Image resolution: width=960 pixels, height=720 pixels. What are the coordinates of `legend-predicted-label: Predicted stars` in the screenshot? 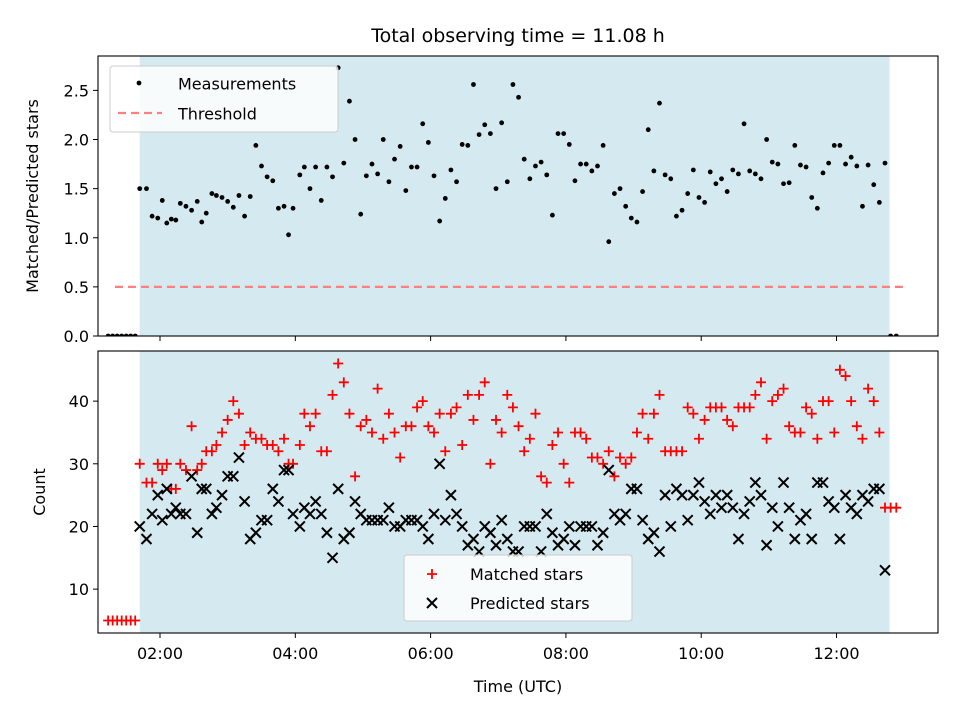 It's located at (530, 603).